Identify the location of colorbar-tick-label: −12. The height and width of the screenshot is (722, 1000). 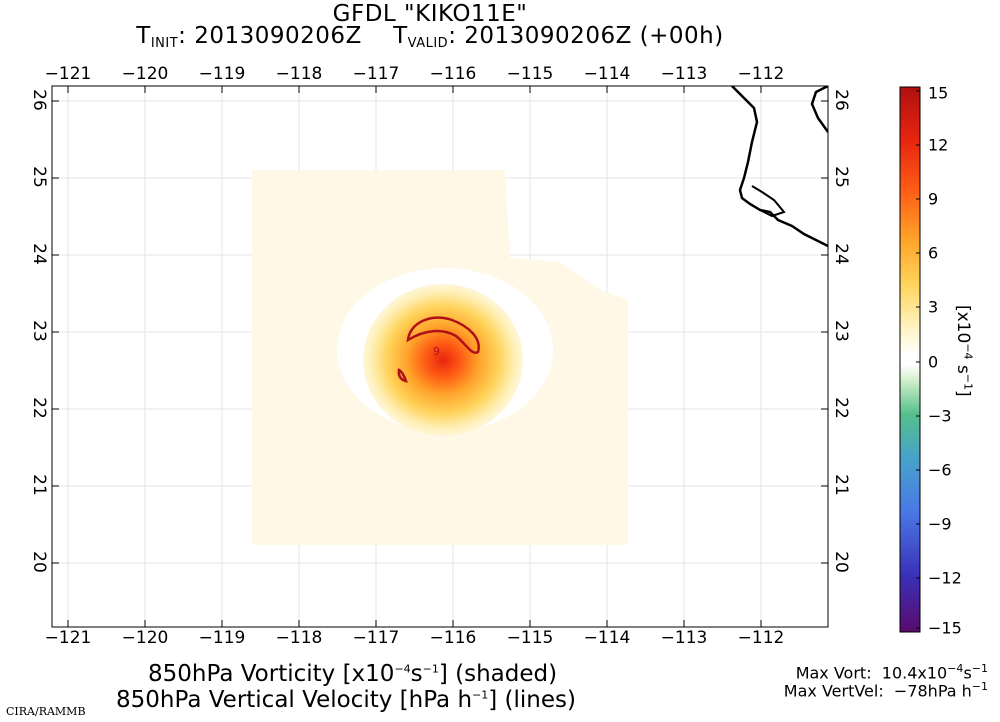
(945, 578).